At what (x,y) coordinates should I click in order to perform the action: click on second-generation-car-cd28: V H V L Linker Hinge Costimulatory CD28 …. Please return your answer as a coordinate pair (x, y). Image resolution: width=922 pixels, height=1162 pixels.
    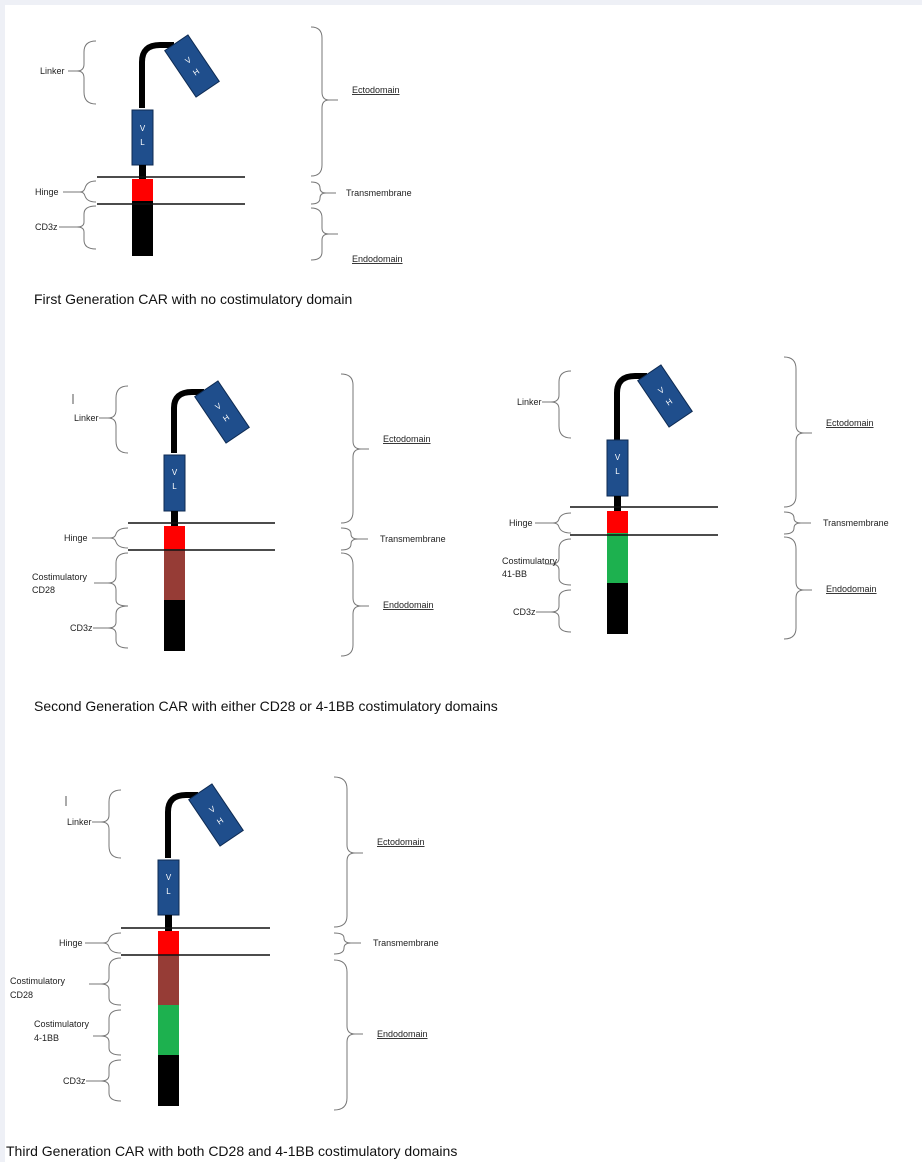
    Looking at the image, I should click on (265, 543).